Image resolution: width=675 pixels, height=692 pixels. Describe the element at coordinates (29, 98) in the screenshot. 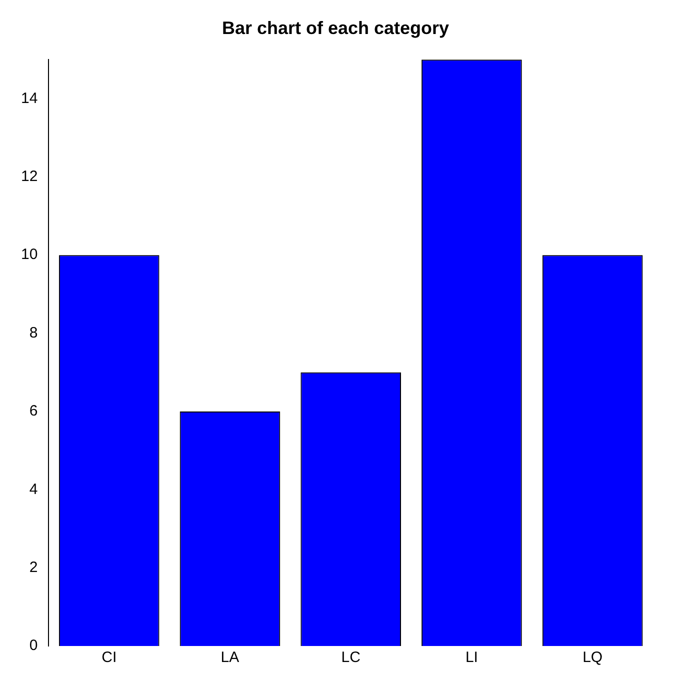

I see `y-tick-label: 14` at that location.